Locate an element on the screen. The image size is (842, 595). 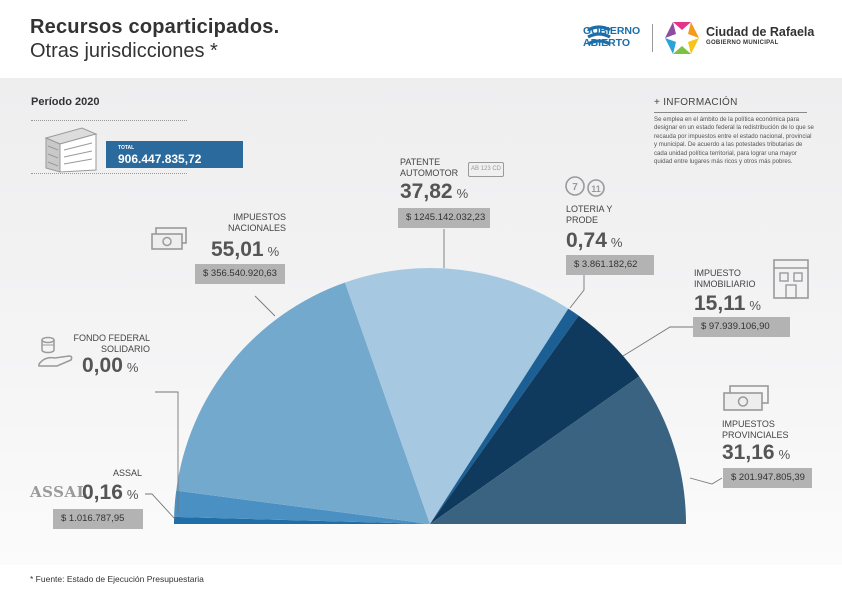
lottery-ball-2: 11 is located at coordinates (596, 189).